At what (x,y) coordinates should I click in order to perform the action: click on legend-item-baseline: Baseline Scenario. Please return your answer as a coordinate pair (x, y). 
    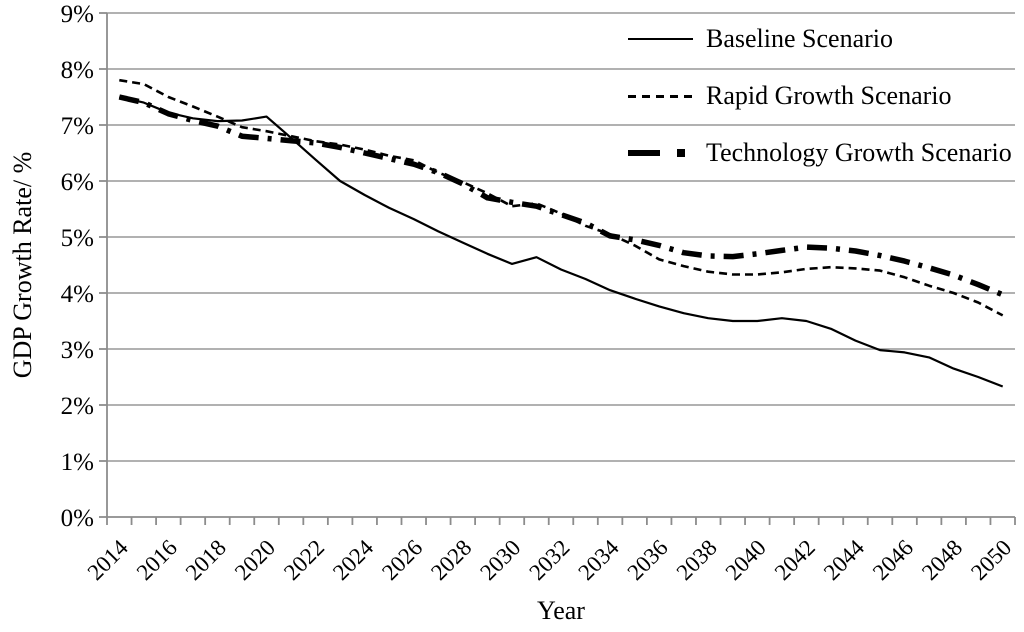
    Looking at the image, I should click on (820, 39).